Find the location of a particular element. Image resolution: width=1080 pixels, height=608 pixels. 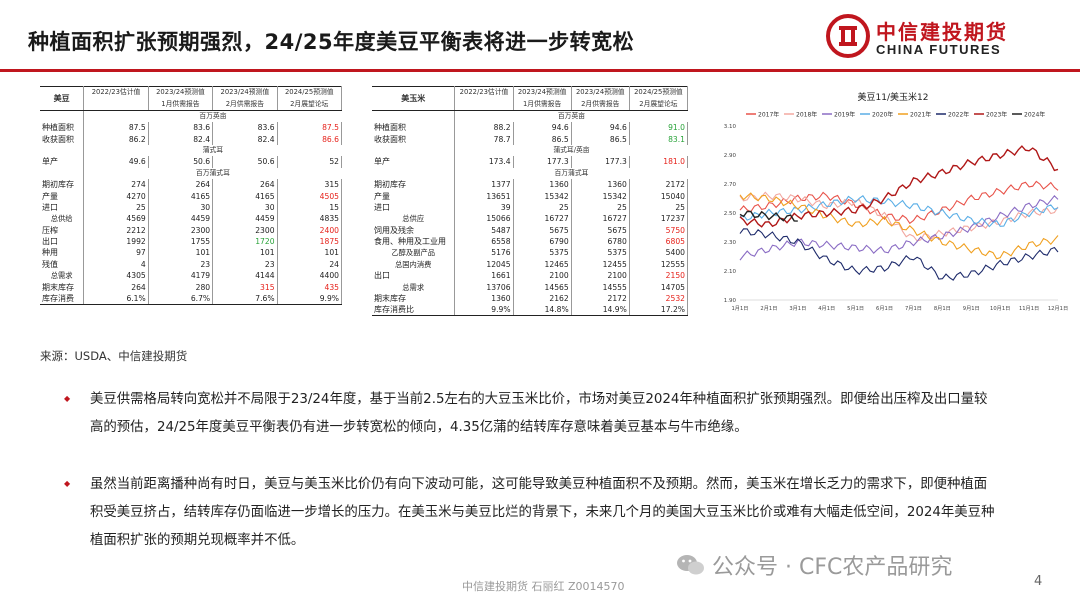

table-cell: 4505 is located at coordinates (310, 196).